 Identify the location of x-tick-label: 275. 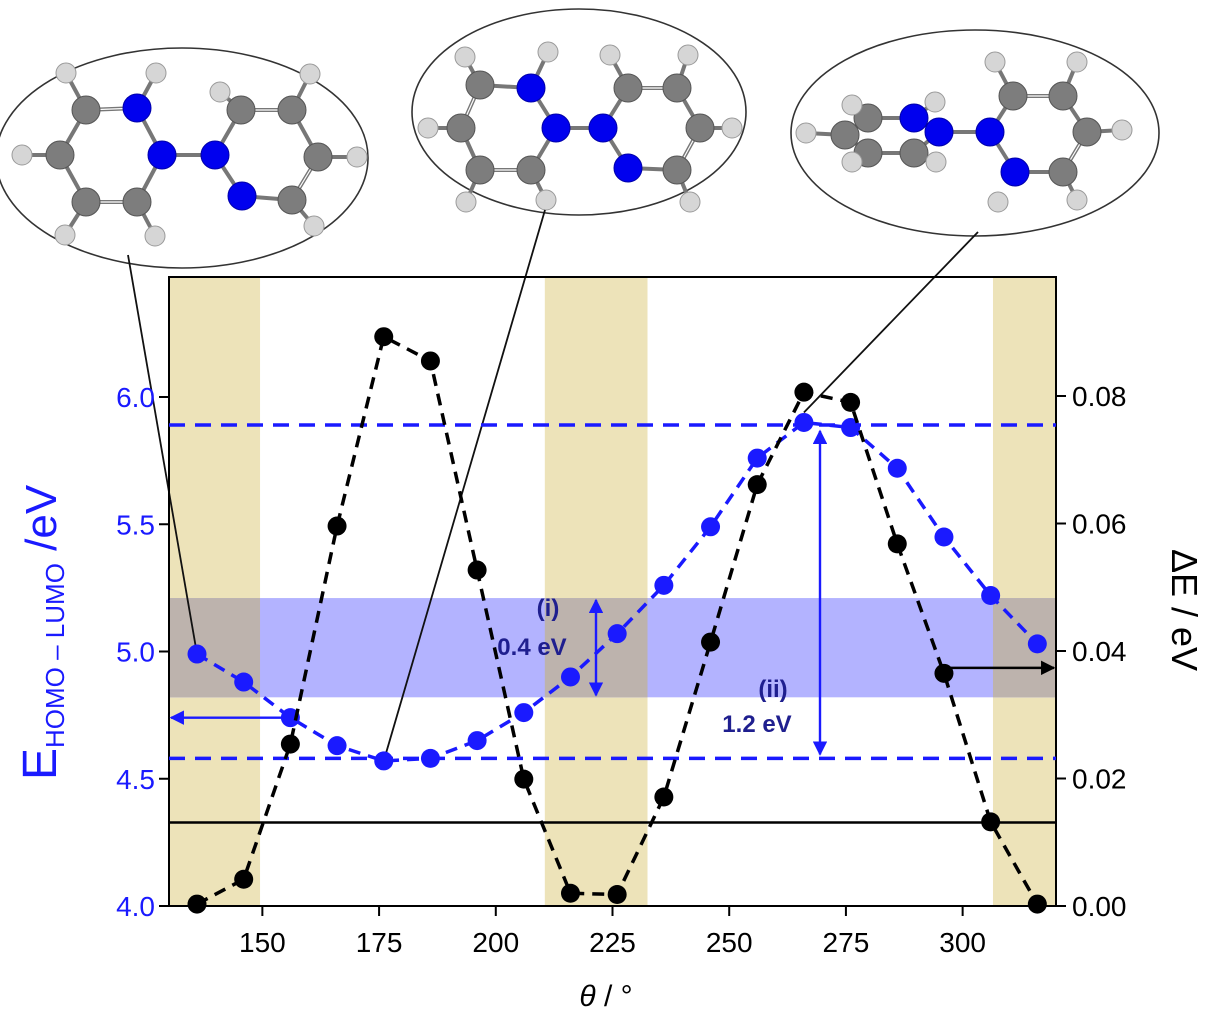
(846, 942).